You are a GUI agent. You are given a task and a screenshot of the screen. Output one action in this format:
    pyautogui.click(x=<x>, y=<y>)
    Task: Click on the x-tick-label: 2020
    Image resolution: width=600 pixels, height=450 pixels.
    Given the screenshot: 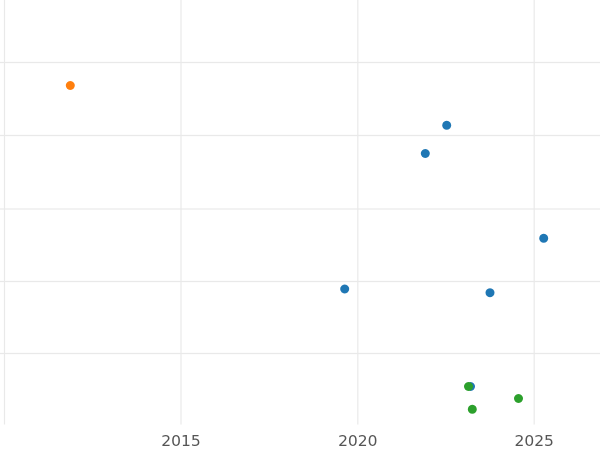 What is the action you would take?
    pyautogui.click(x=357, y=441)
    